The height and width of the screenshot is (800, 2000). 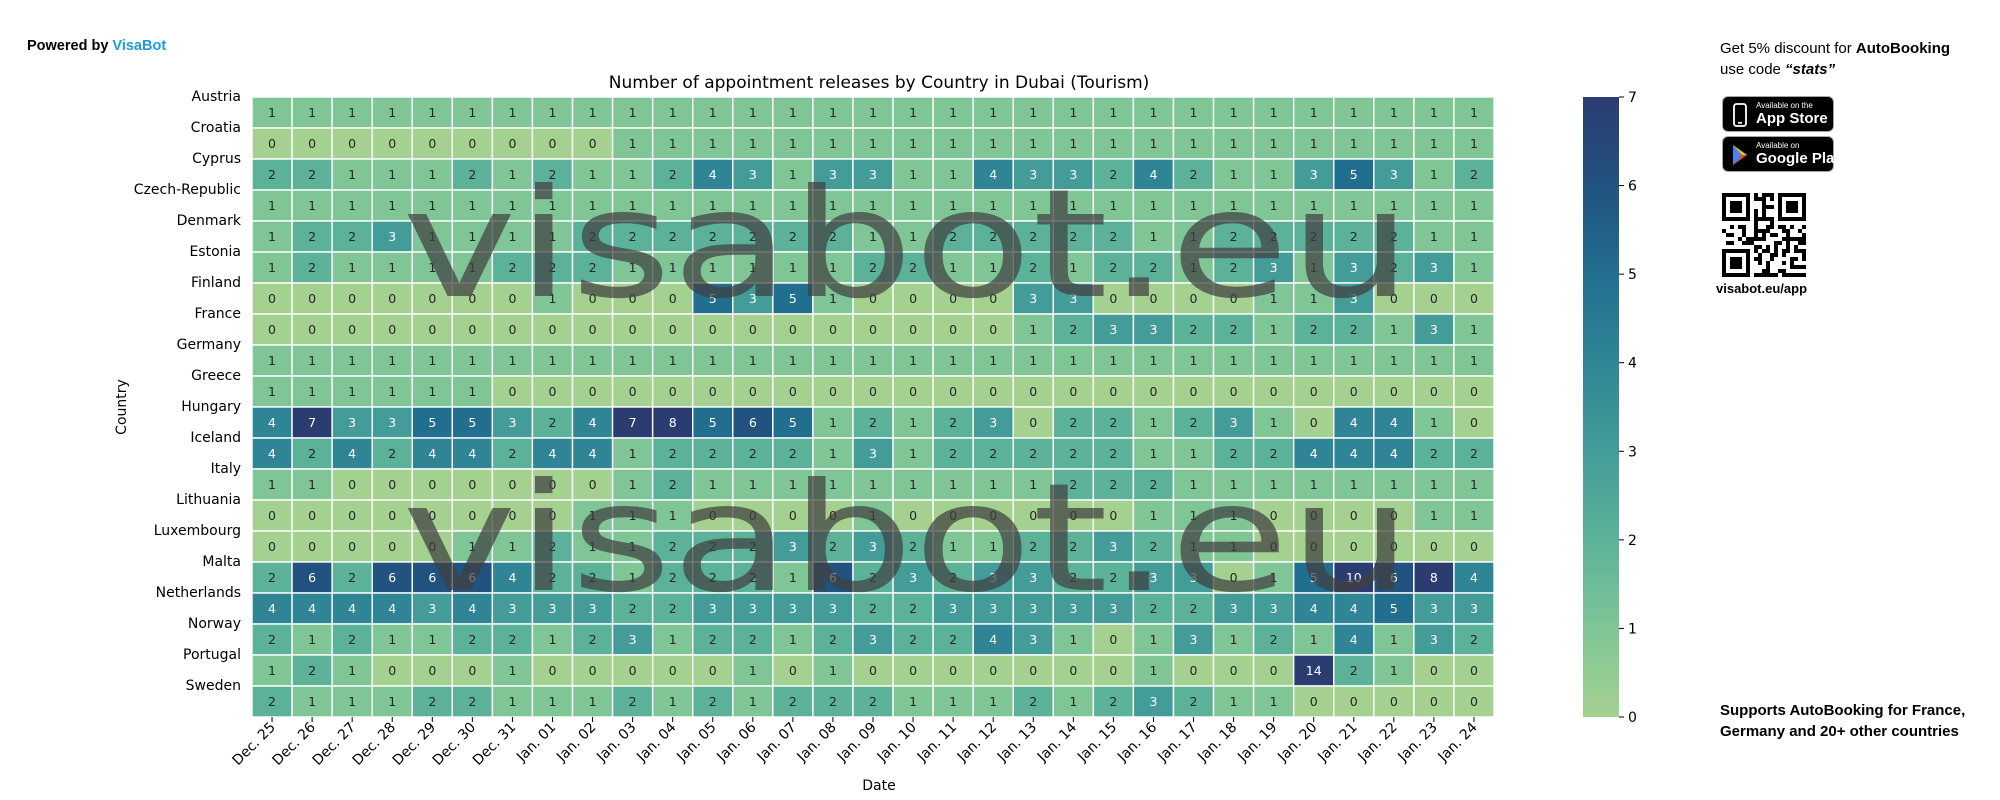 What do you see at coordinates (374, 744) in the screenshot?
I see `x-tick-label: Dec. 28` at bounding box center [374, 744].